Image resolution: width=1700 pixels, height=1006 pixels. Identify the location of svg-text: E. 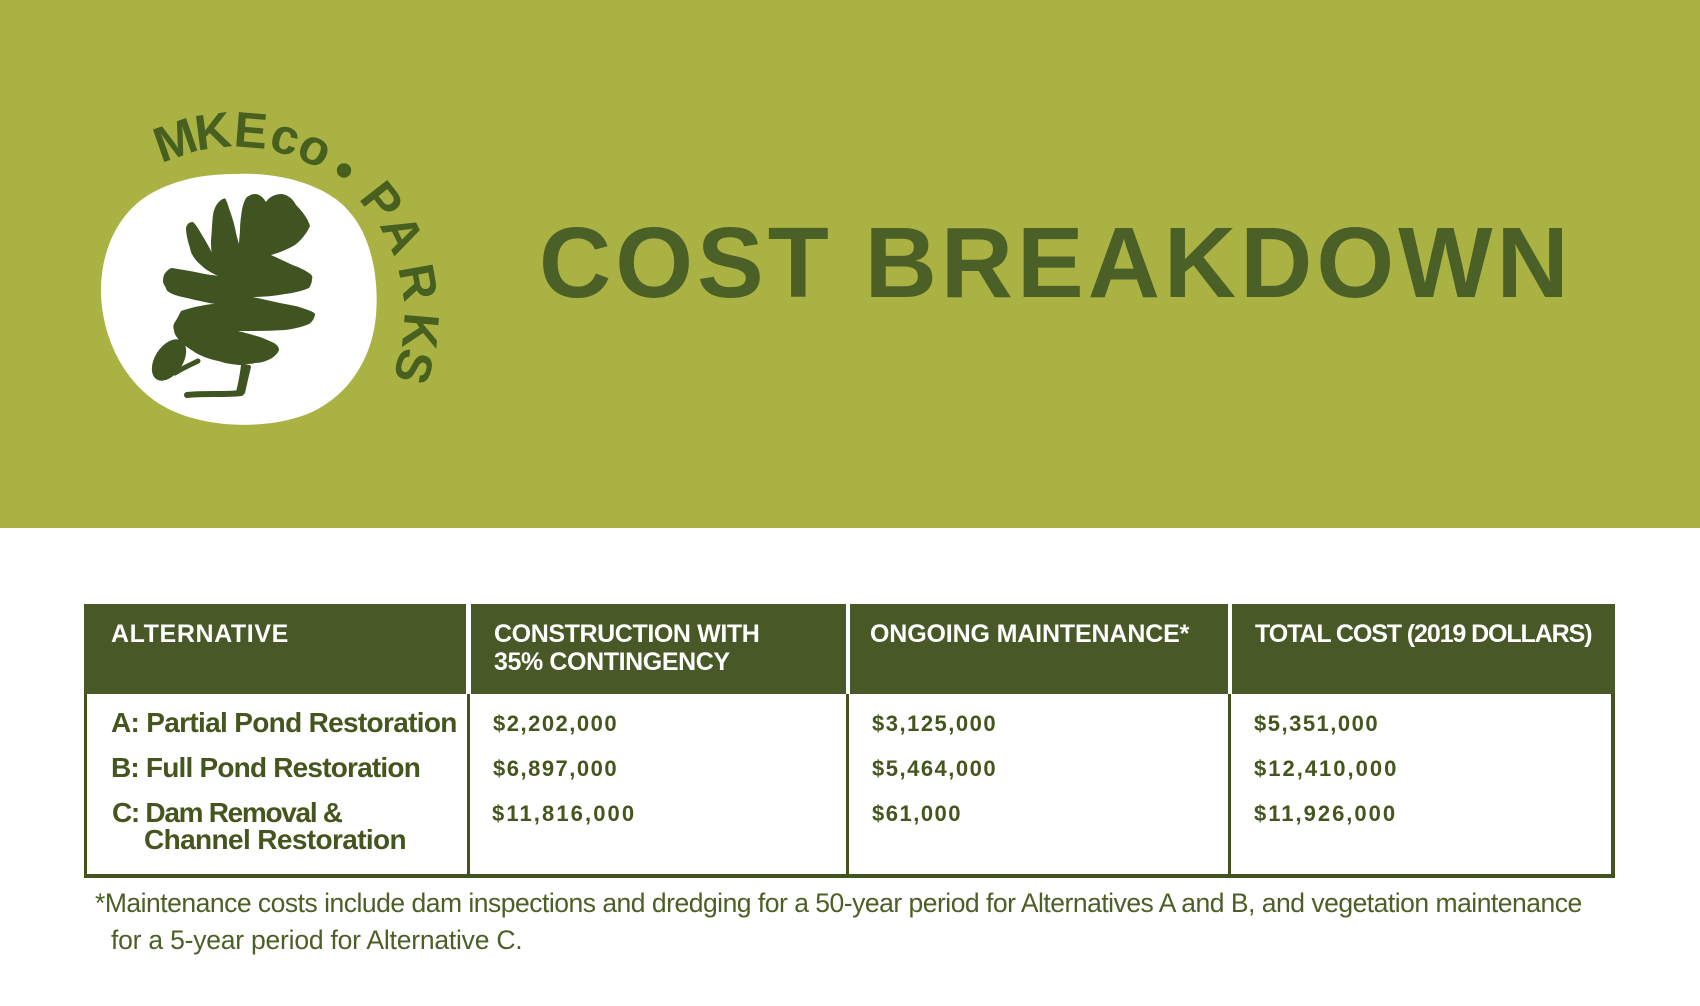
(251, 130).